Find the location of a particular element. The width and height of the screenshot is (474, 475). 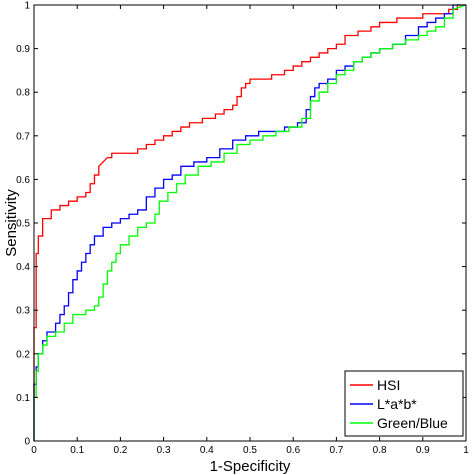

x-tick-label: 1 is located at coordinates (466, 450).